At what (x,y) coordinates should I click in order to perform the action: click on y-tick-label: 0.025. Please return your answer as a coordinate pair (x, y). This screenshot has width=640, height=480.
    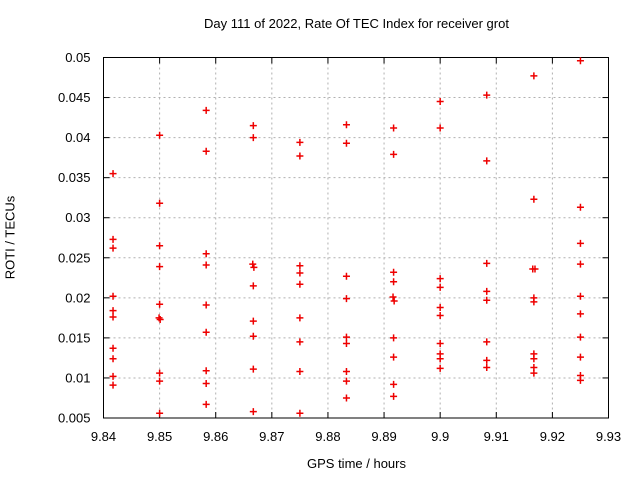
    Looking at the image, I should click on (74, 257).